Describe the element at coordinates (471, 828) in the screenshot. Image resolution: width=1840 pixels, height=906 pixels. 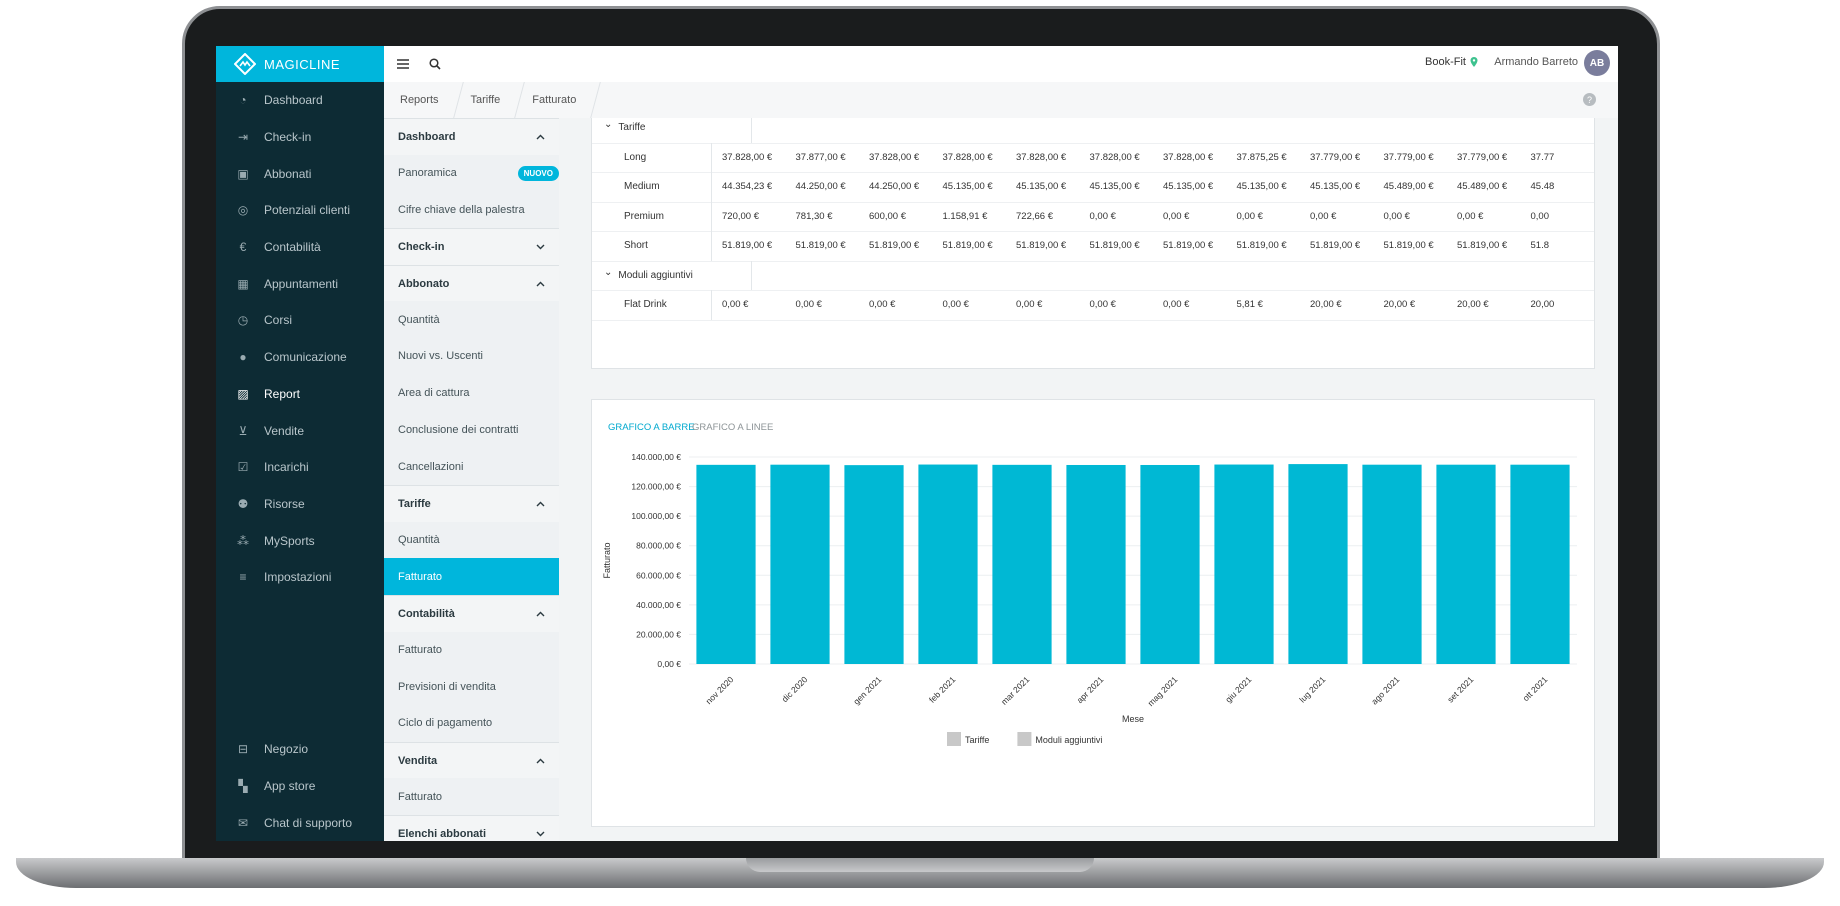
I see `subnav-section-elenchi-abbonati: Elenchi abbonati` at that location.